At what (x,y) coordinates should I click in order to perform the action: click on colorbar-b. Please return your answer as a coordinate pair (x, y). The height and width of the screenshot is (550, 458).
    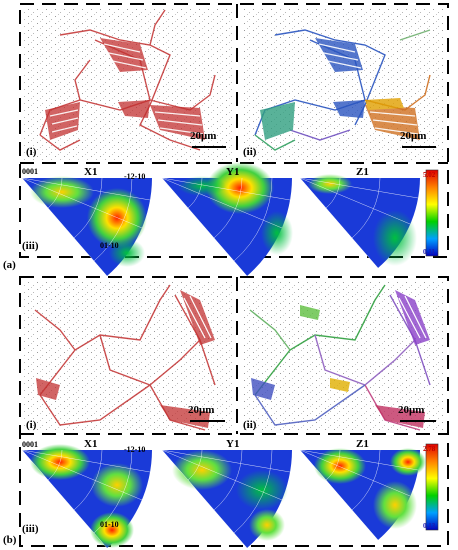
    Looking at the image, I should click on (432, 487).